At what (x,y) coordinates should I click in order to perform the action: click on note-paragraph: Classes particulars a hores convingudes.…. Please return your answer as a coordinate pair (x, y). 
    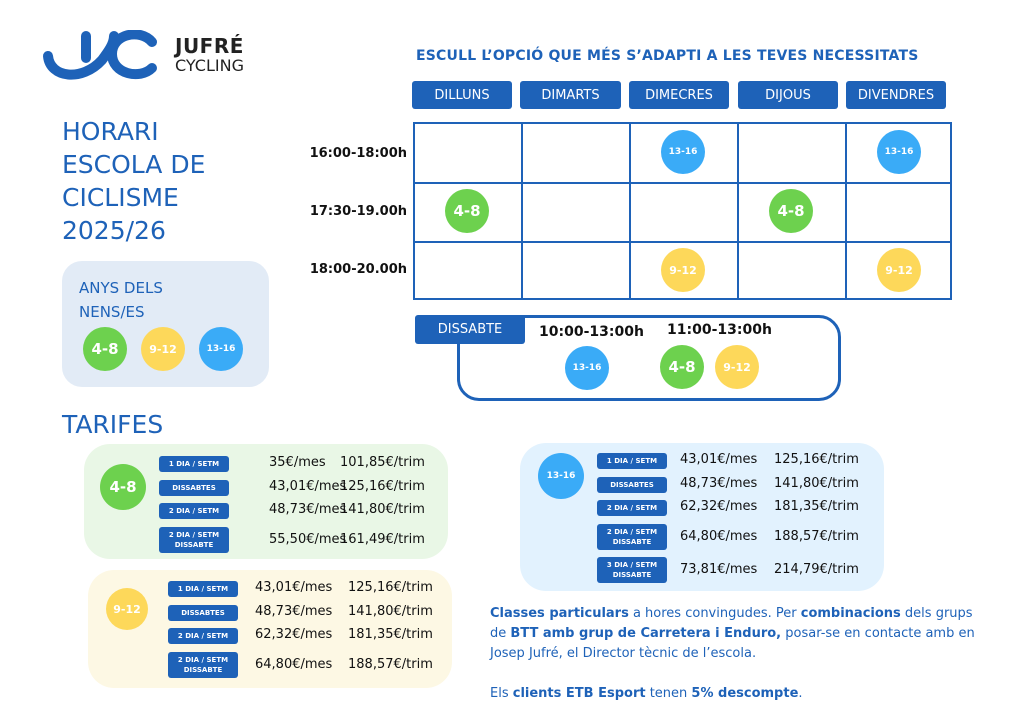
    Looking at the image, I should click on (732, 633).